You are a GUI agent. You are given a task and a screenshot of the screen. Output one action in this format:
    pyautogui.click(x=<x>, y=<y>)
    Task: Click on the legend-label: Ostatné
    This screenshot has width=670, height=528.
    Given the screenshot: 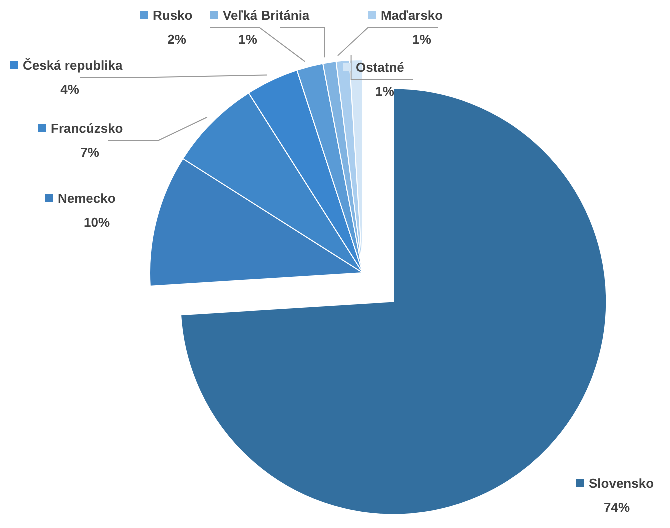 What is the action you would take?
    pyautogui.click(x=380, y=67)
    